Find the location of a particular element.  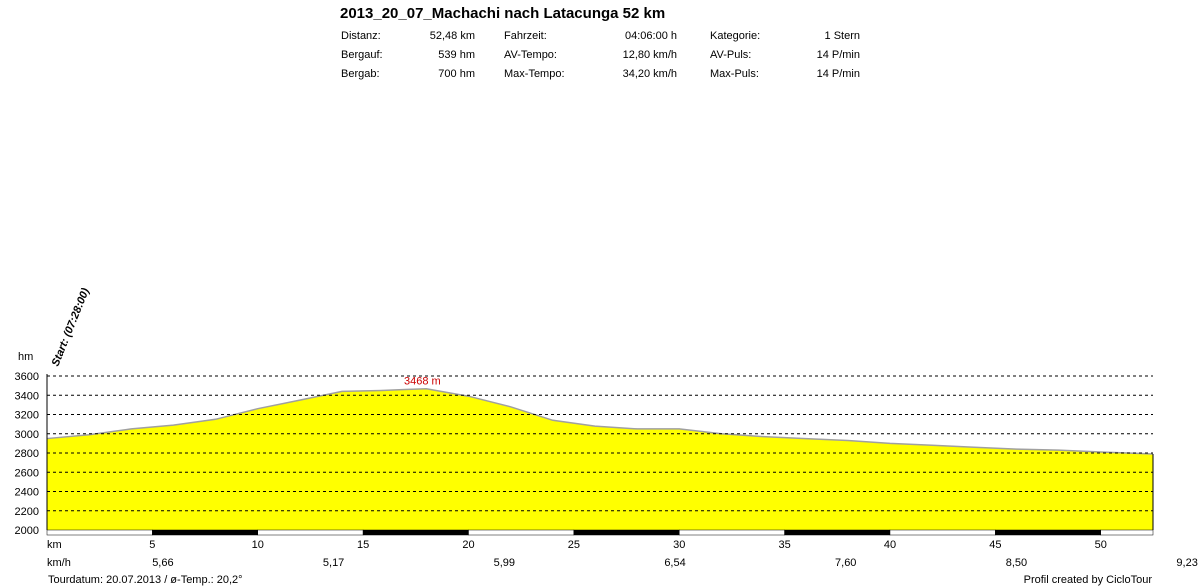

x-tick-label: 10 is located at coordinates (258, 545).